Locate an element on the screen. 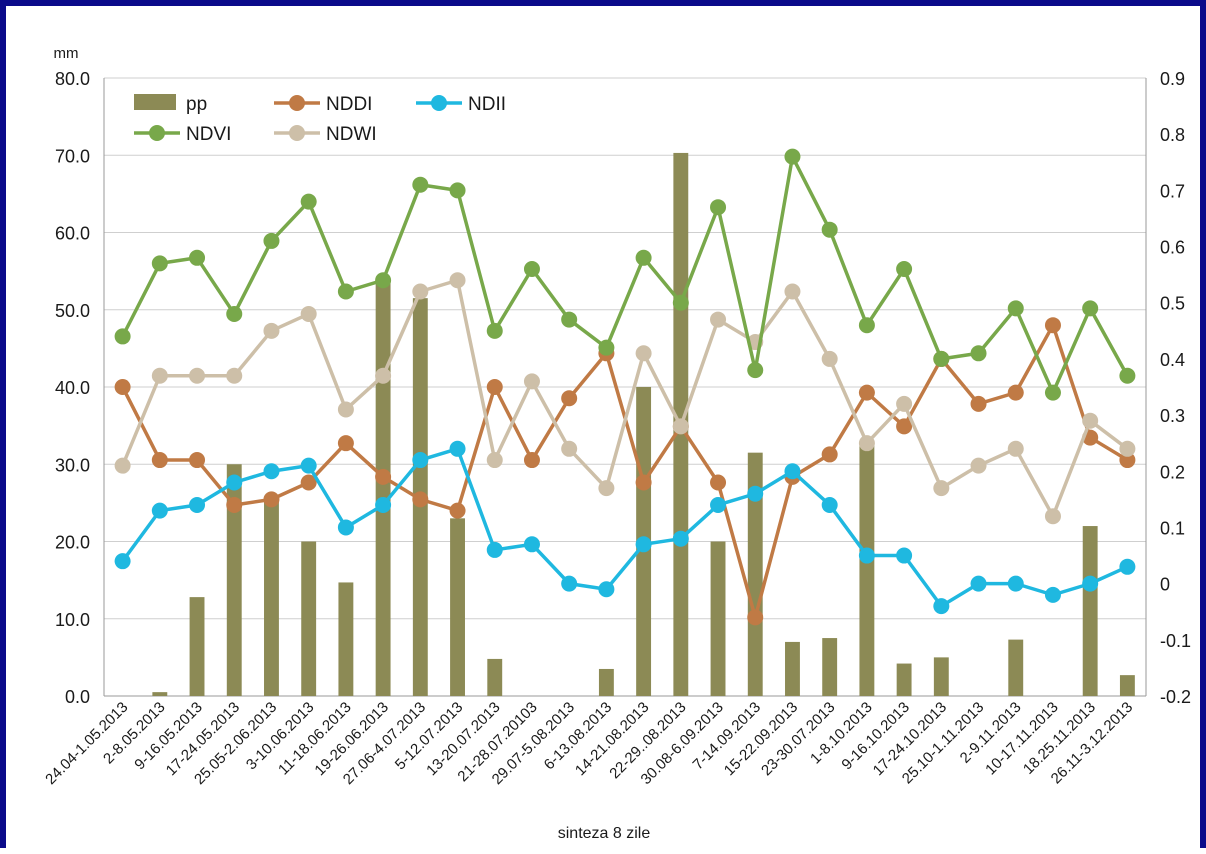 The width and height of the screenshot is (1206, 854). y-left-tick-label: 20.0 is located at coordinates (72, 543).